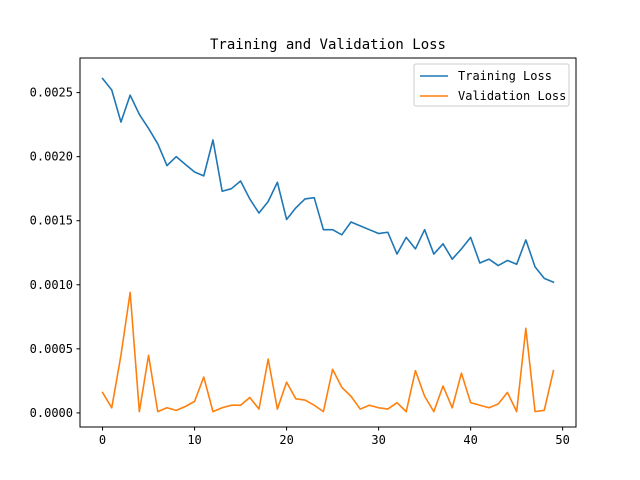  What do you see at coordinates (102, 440) in the screenshot?
I see `x-tick-label: 0` at bounding box center [102, 440].